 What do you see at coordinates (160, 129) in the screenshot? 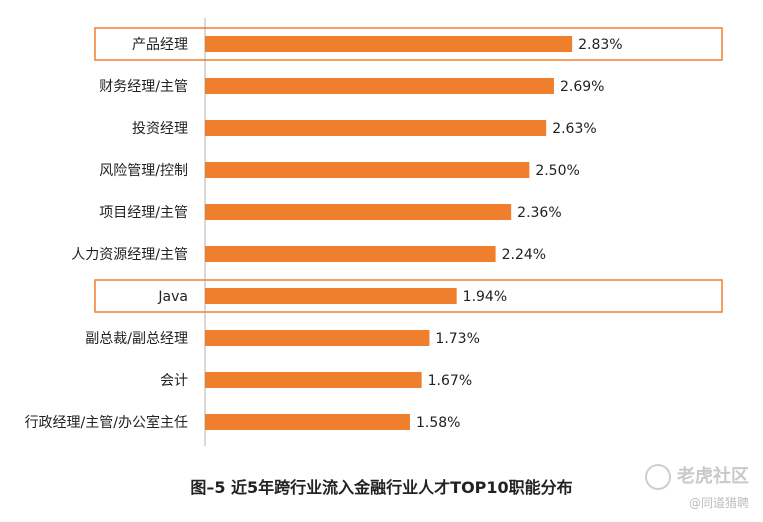
I see `category-label: 投资经理` at bounding box center [160, 129].